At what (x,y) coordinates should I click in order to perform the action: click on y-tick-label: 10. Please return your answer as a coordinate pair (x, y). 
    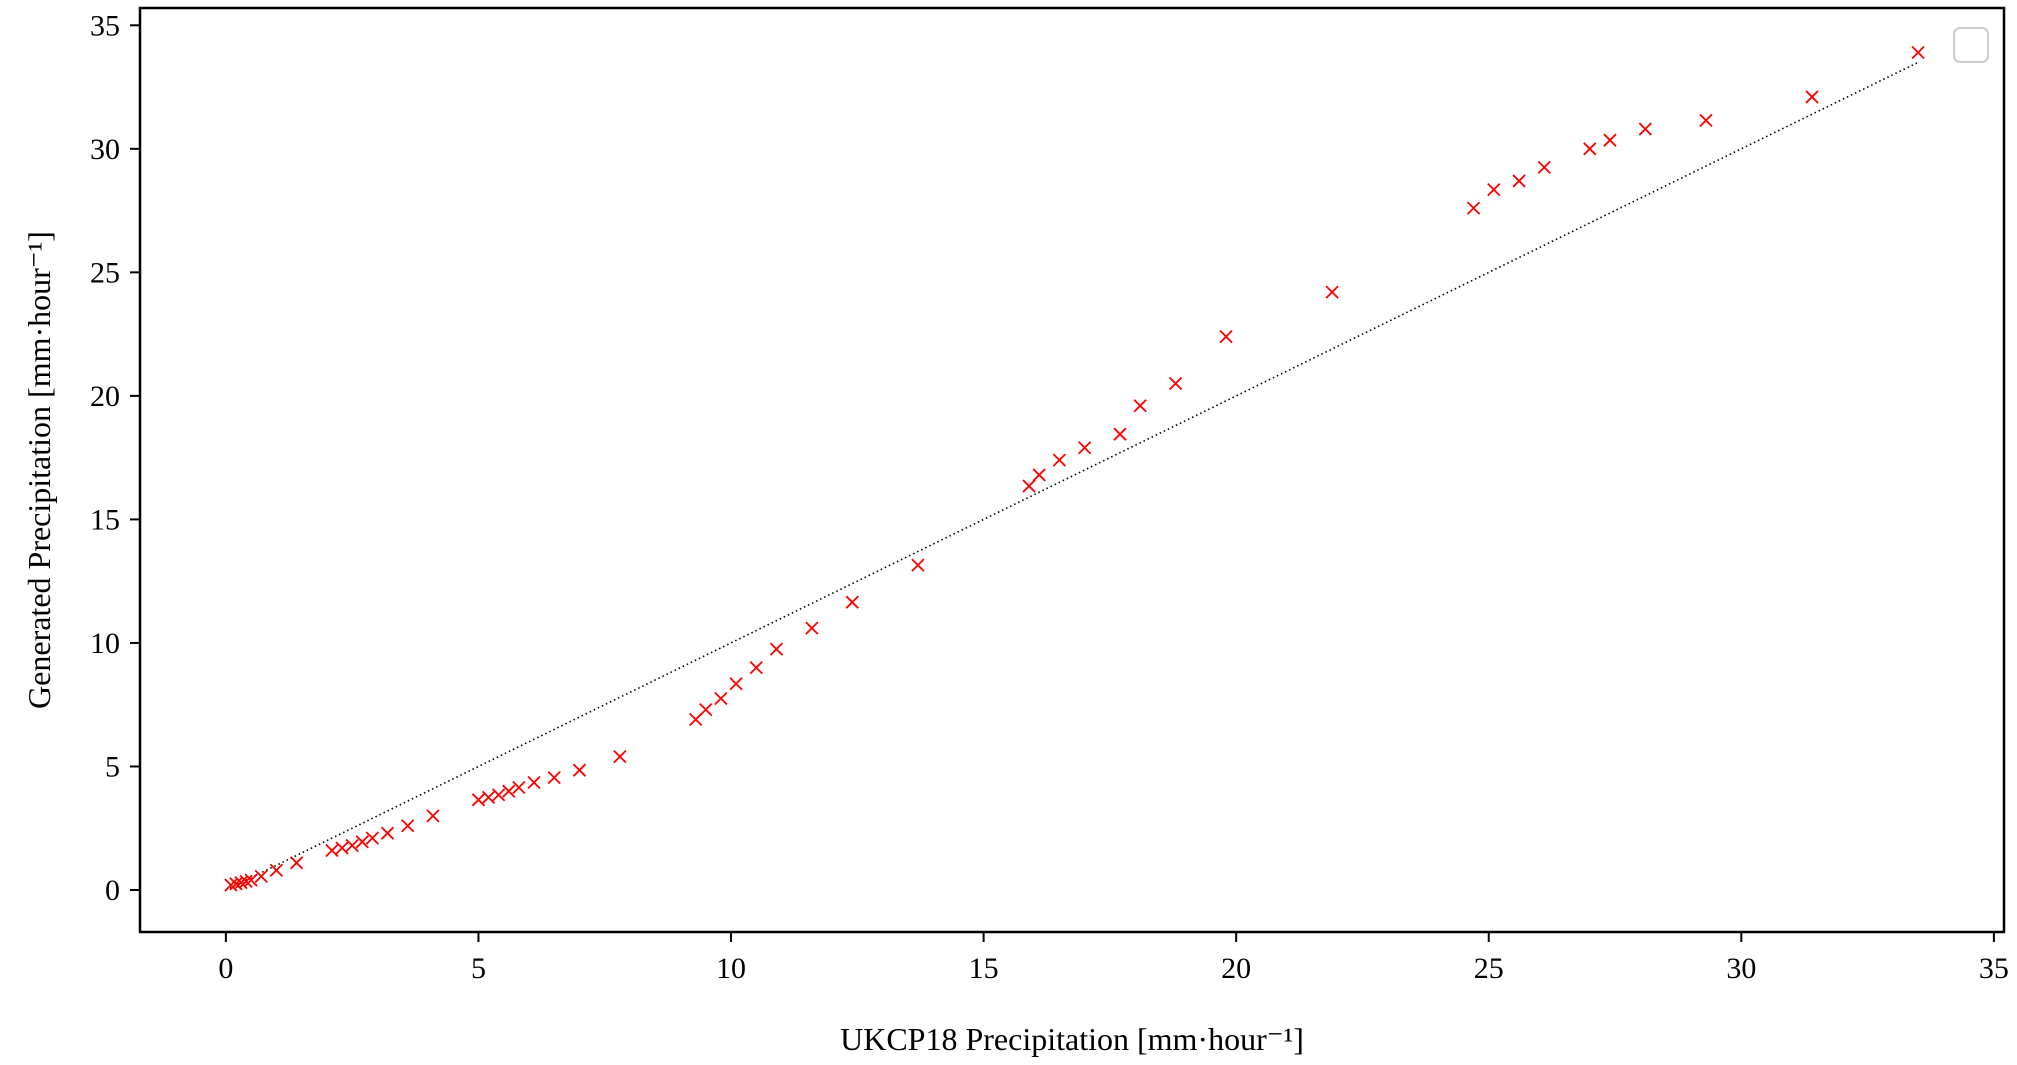
    Looking at the image, I should click on (105, 643).